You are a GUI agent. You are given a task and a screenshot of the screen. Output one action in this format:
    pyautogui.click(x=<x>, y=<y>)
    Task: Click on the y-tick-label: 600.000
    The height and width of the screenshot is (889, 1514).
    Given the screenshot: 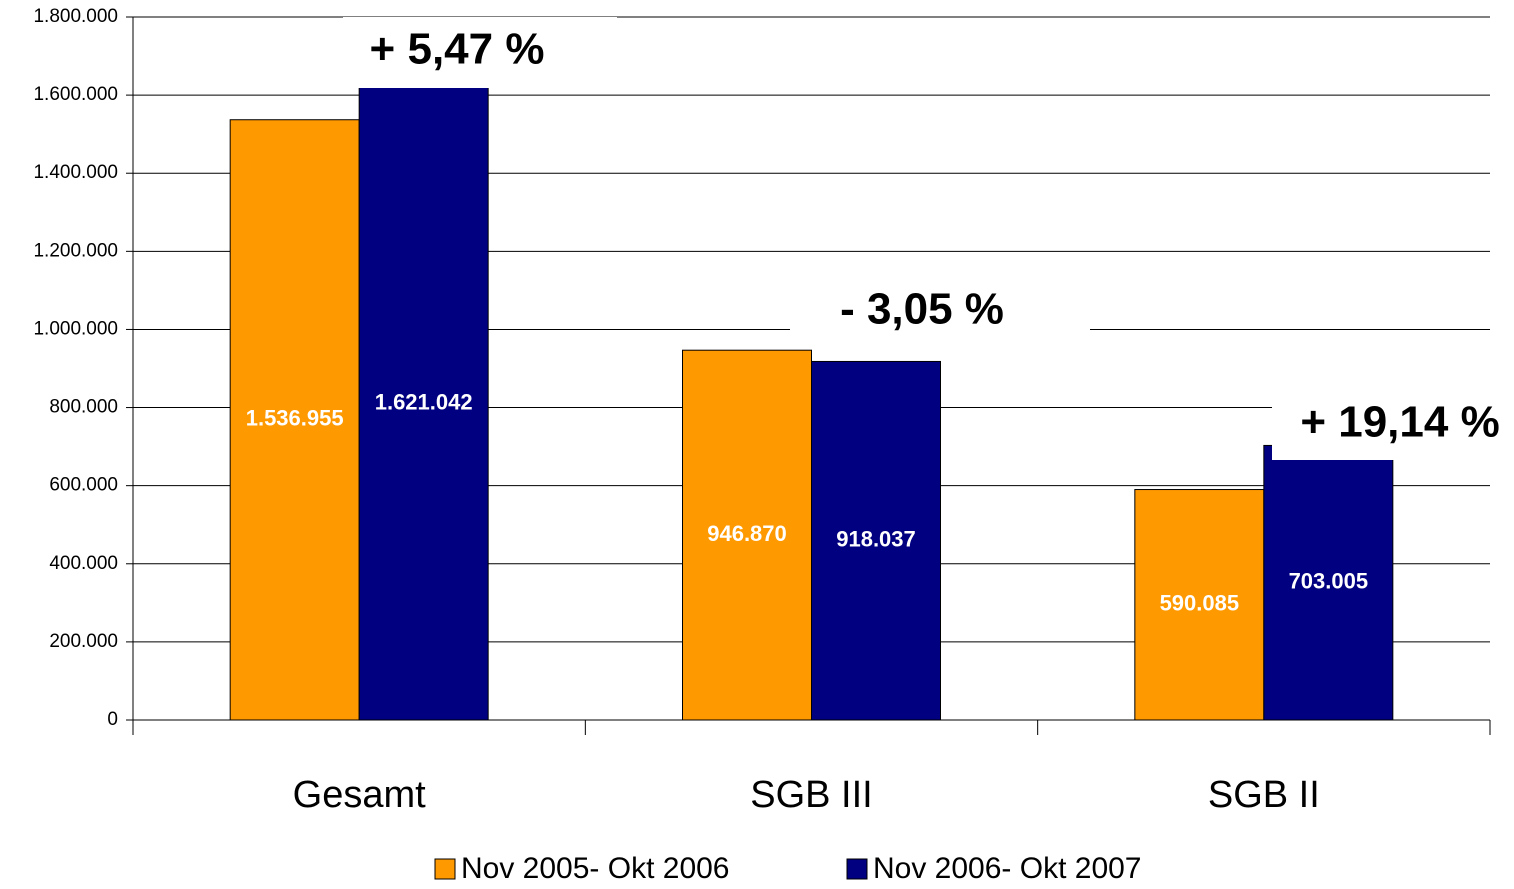 What is the action you would take?
    pyautogui.click(x=83, y=485)
    